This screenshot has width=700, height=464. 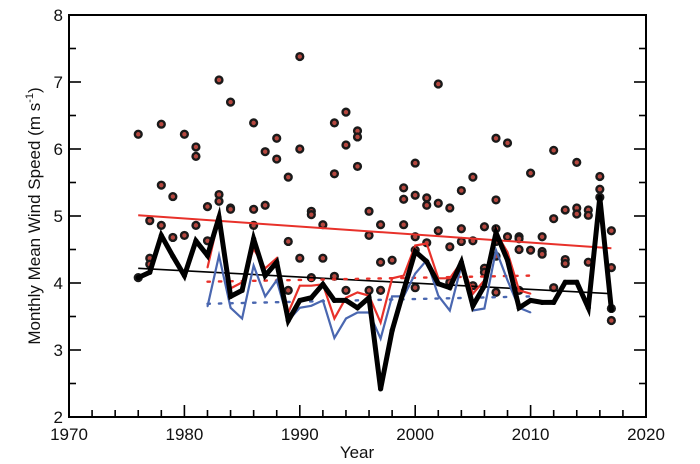 What do you see at coordinates (646, 434) in the screenshot?
I see `x-tick-label: 2020` at bounding box center [646, 434].